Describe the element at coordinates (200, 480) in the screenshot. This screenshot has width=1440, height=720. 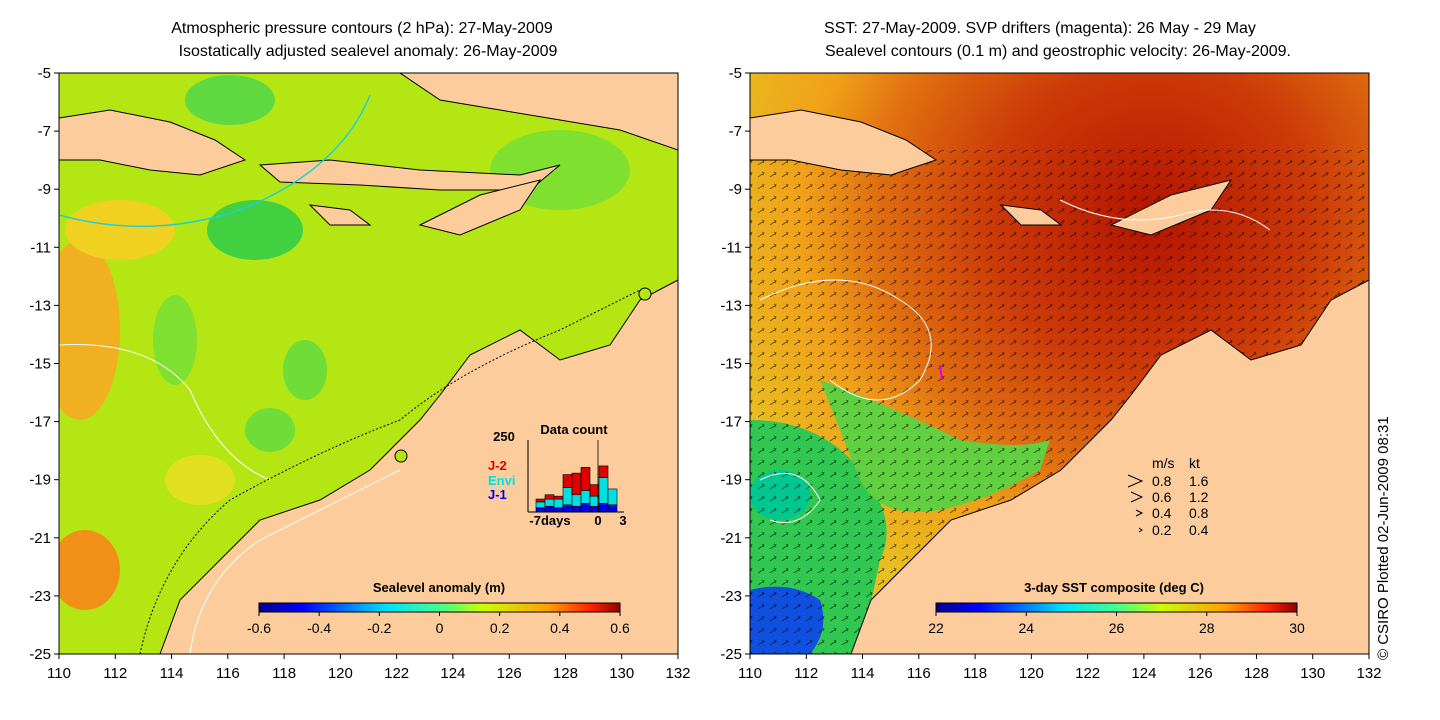
I see `sla-high-mid` at that location.